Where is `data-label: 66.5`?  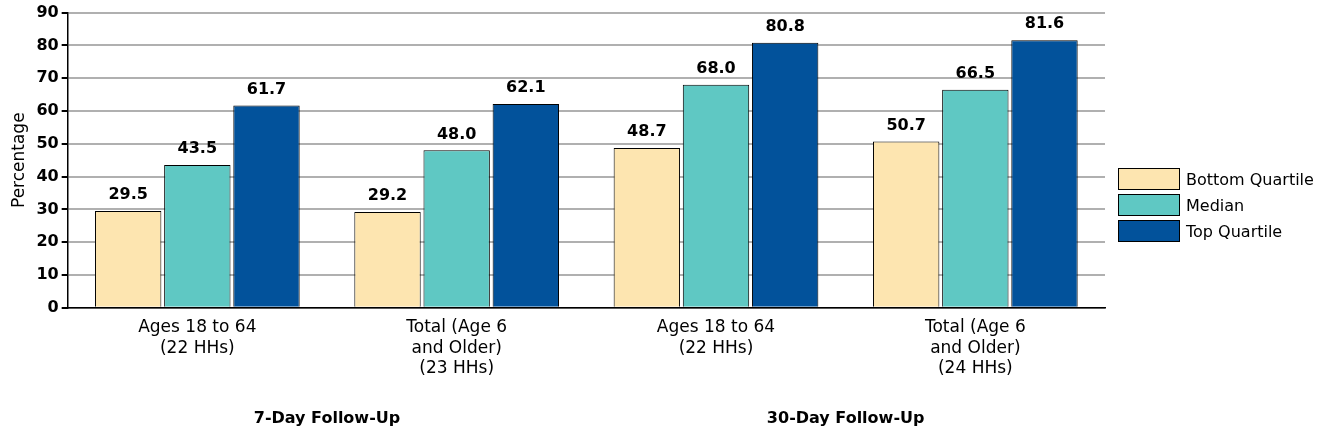
data-label: 66.5 is located at coordinates (975, 72).